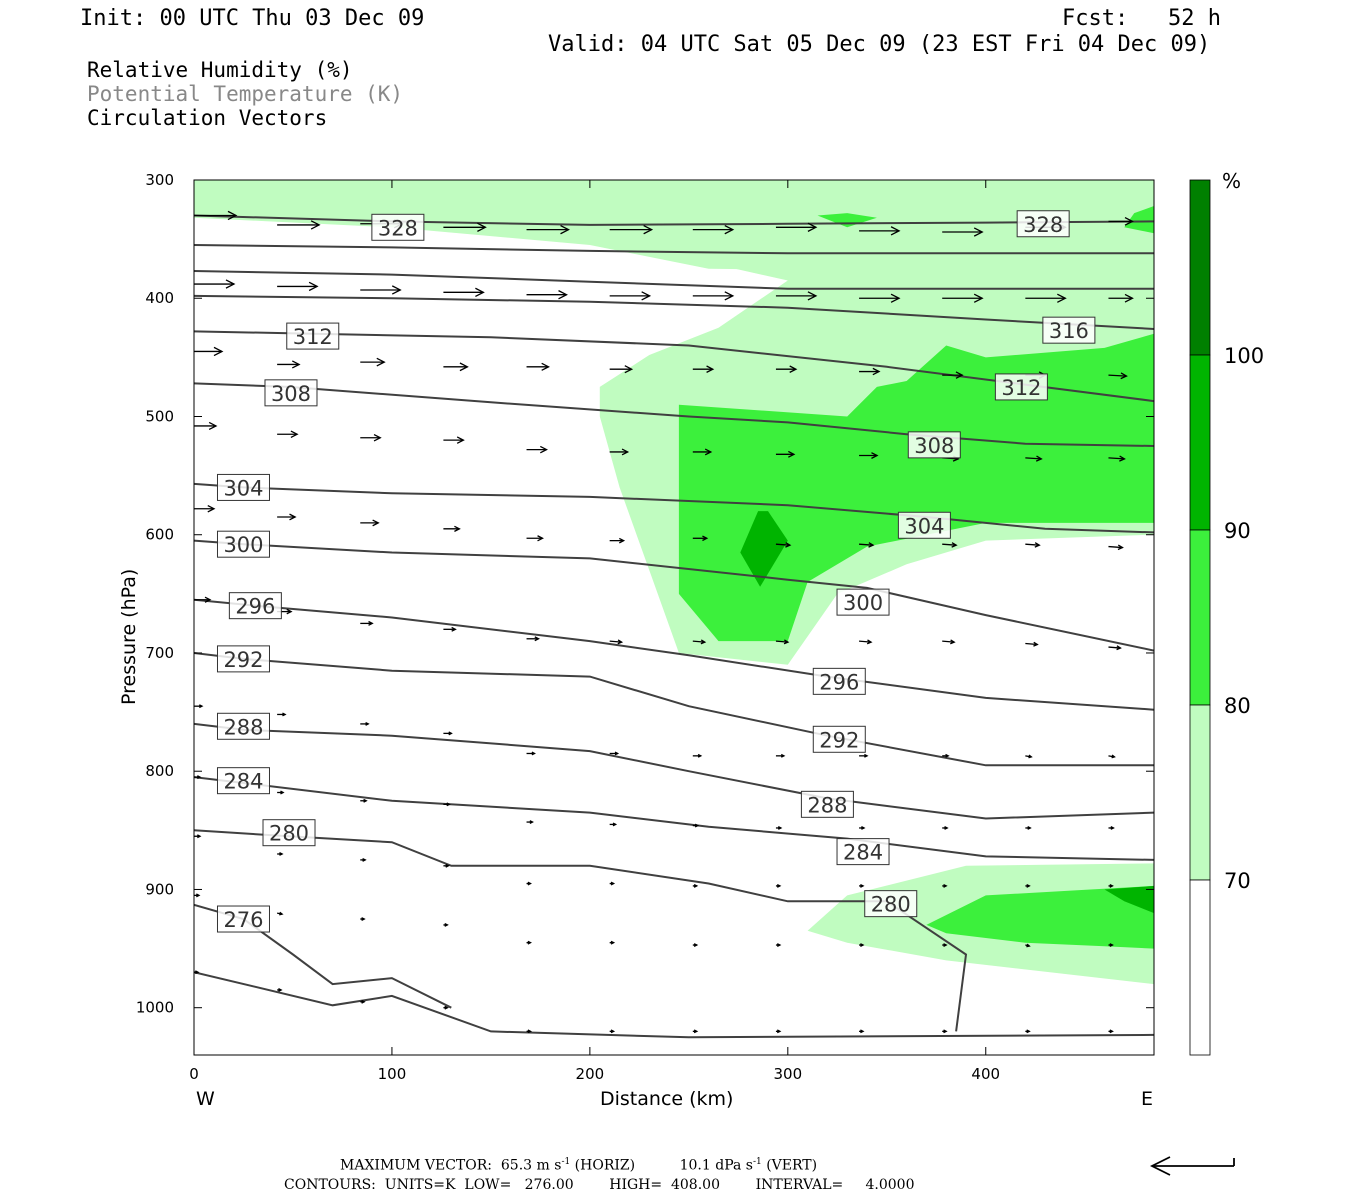 The width and height of the screenshot is (1350, 1200). I want to click on theta-label-308: 308, so click(934, 446).